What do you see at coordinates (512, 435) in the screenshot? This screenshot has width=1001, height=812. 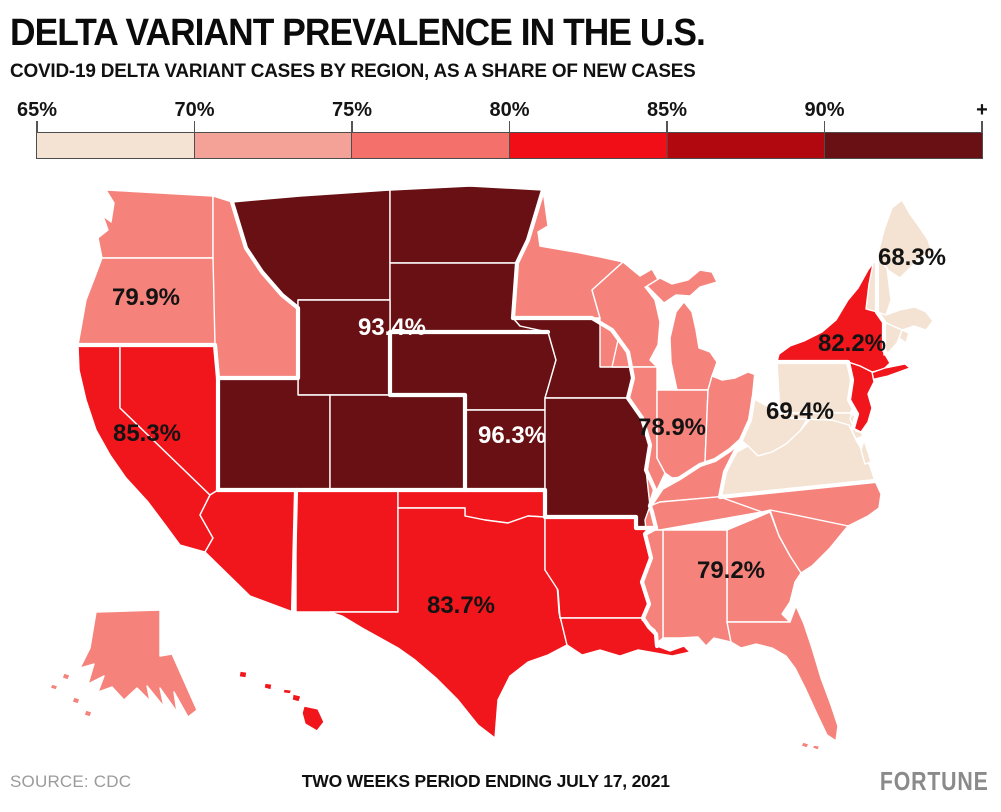 I see `region-value-label-central-plains: 96.3%` at bounding box center [512, 435].